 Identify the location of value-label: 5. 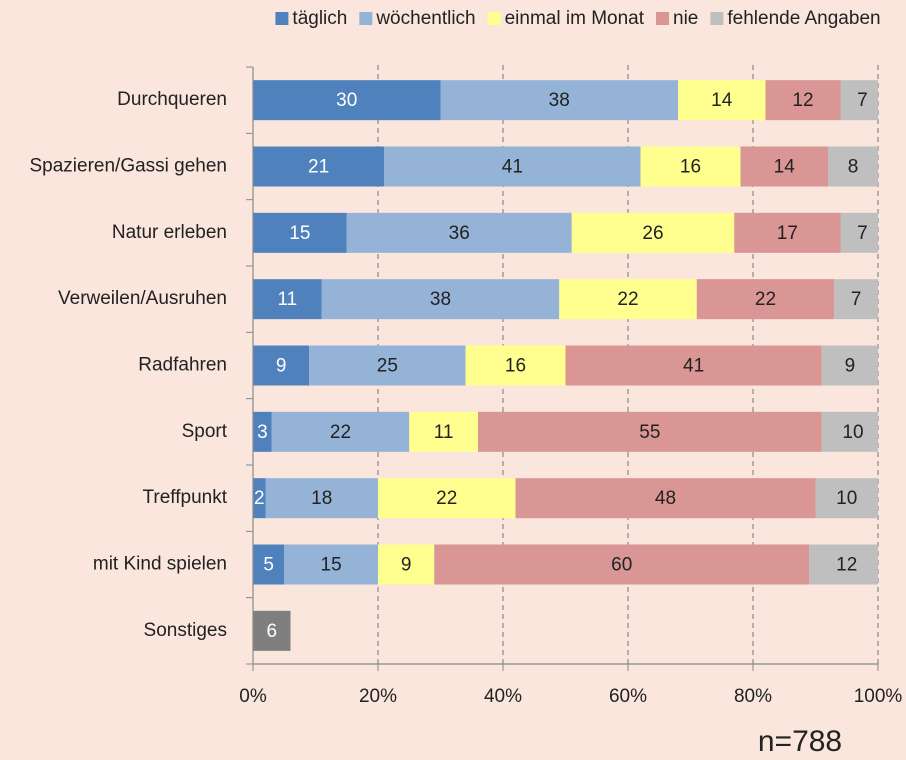
(268, 565).